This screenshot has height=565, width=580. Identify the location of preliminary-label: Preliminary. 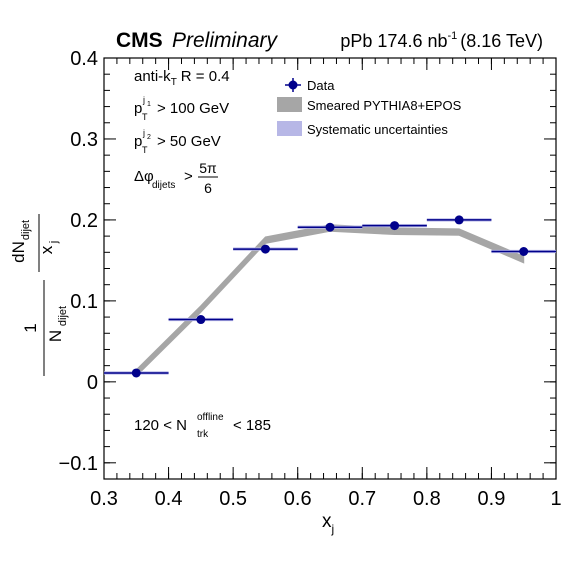
(225, 40).